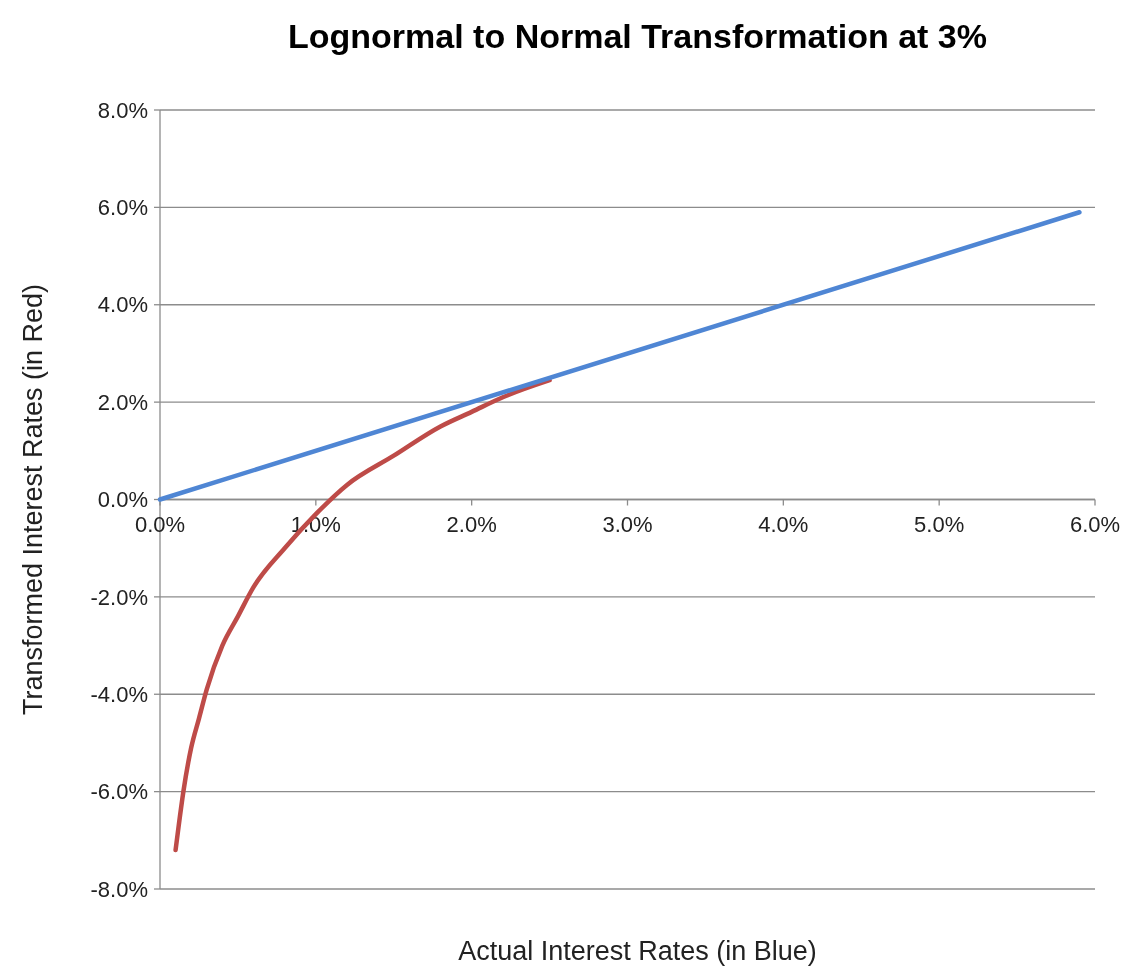 The height and width of the screenshot is (977, 1126). I want to click on x-tick-label: 0.0%, so click(160, 524).